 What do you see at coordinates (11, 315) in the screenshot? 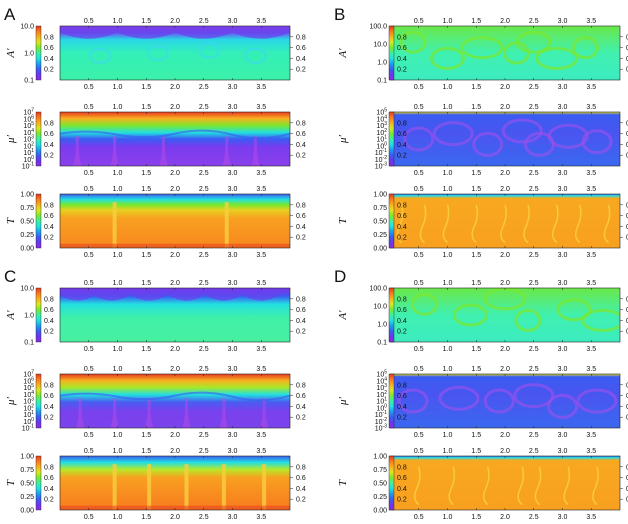
I see `y-axis-label: A′` at bounding box center [11, 315].